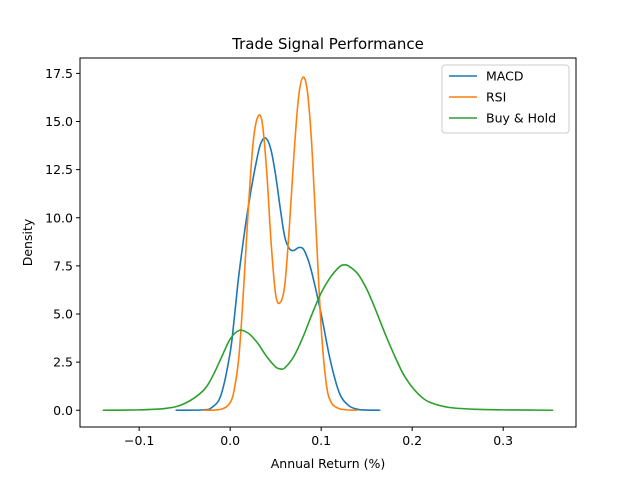 Image resolution: width=640 pixels, height=480 pixels. Describe the element at coordinates (412, 440) in the screenshot. I see `x-tick-label: 0.2` at that location.